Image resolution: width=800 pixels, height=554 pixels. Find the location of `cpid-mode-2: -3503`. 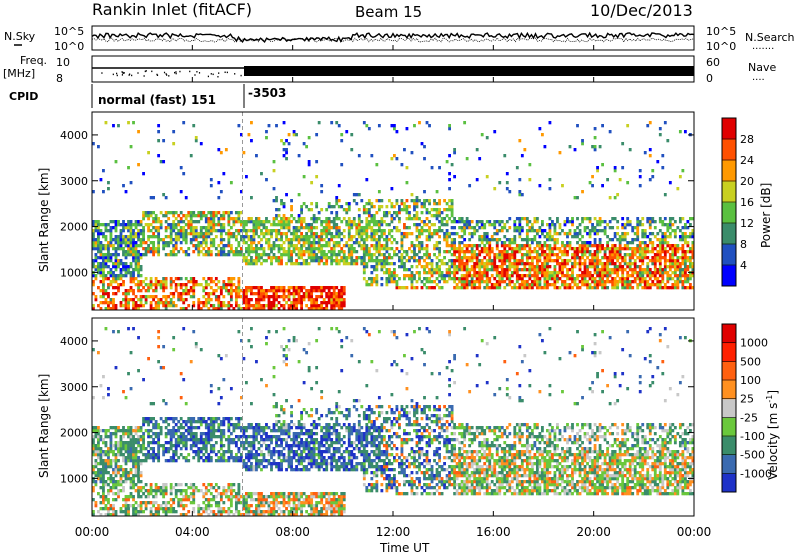

cpid-mode-2: -3503 is located at coordinates (267, 93).